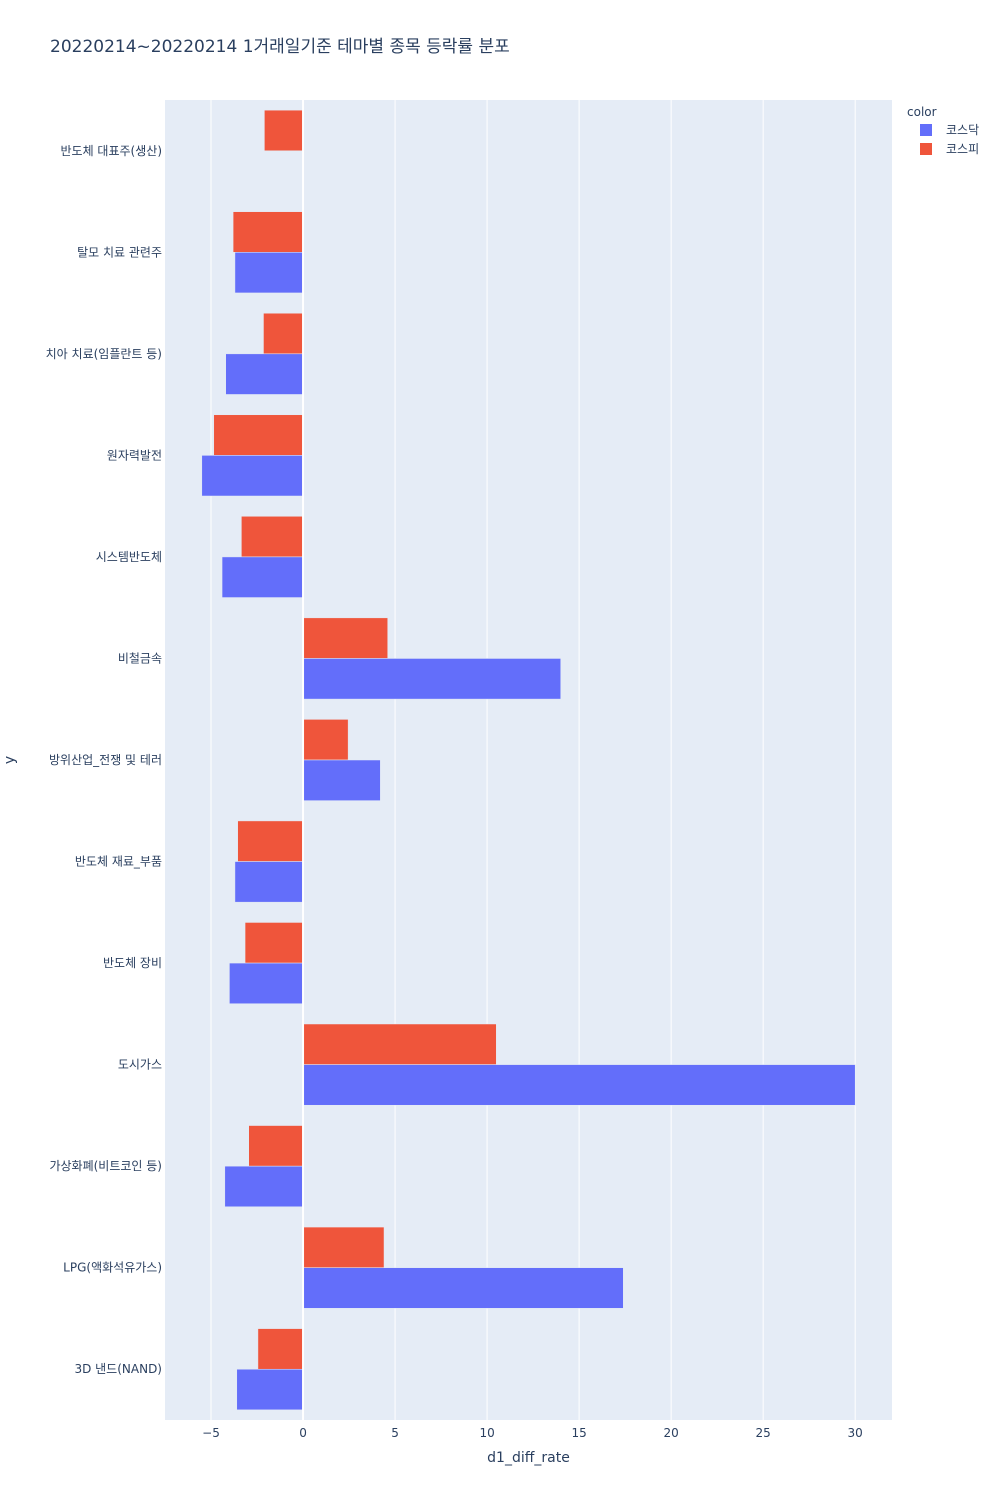 The height and width of the screenshot is (1500, 1000). What do you see at coordinates (118, 1369) in the screenshot?
I see `y-tick-label: 3D 낸드(NAND)` at bounding box center [118, 1369].